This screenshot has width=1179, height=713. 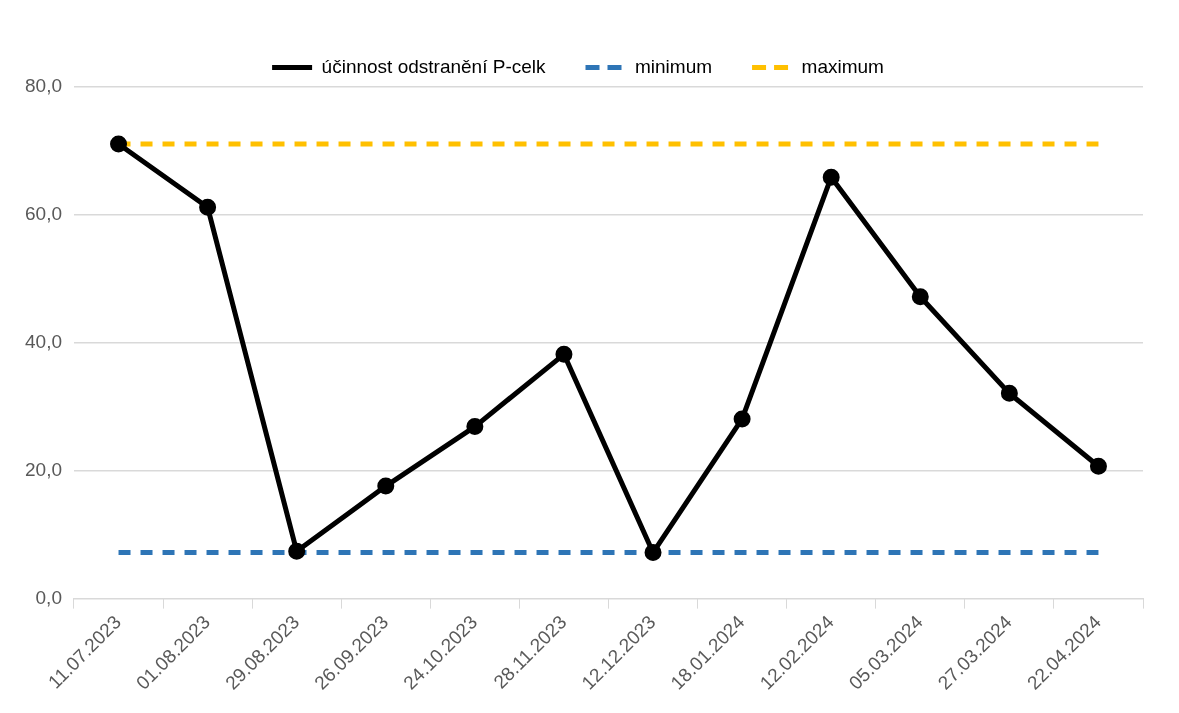 What do you see at coordinates (43, 86) in the screenshot?
I see `y-tick-label: 80,0` at bounding box center [43, 86].